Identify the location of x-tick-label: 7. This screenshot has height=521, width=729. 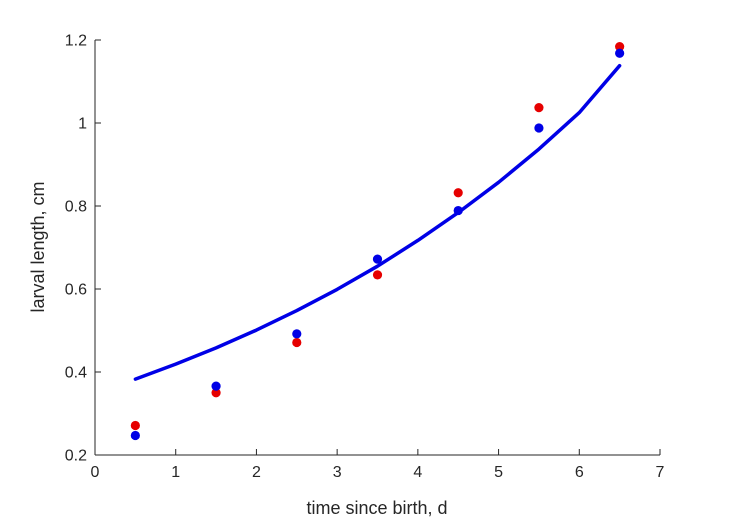
(660, 472).